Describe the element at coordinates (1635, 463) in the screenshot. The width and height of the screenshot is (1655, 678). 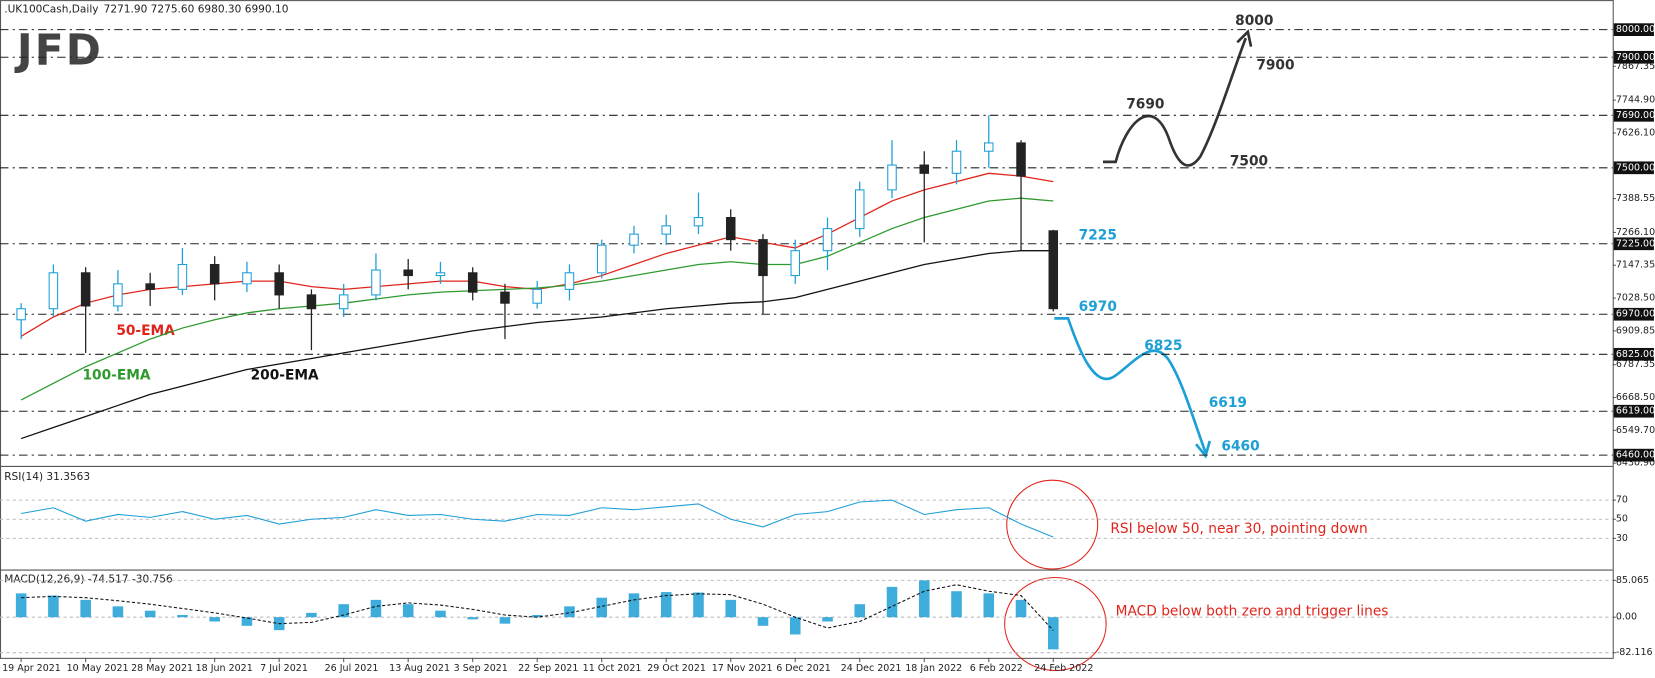
I see `y-tick-label: 6430.90` at that location.